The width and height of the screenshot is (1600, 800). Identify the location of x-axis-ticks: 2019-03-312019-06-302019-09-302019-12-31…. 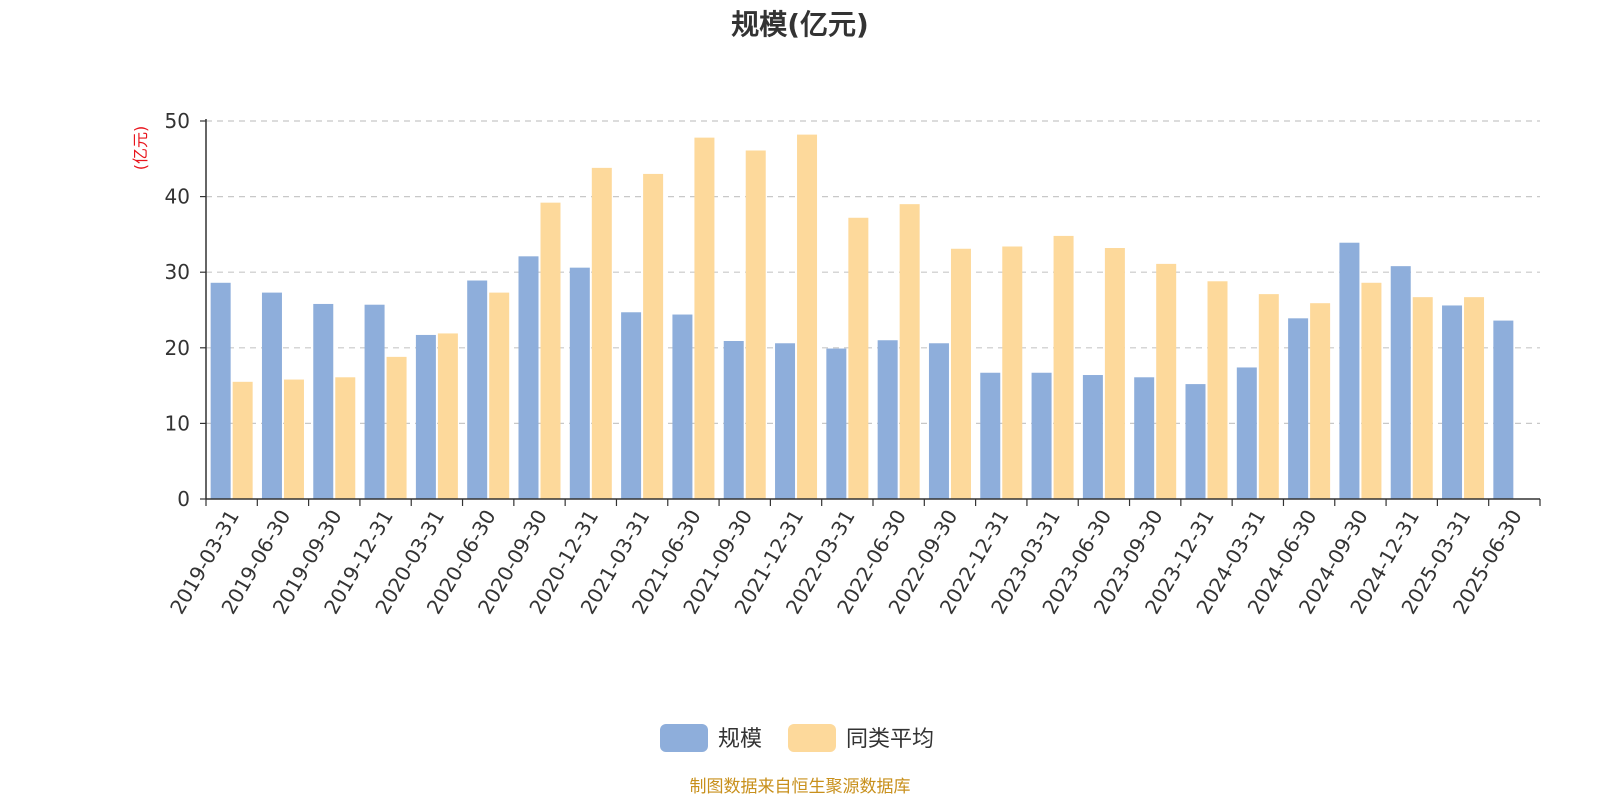
(853, 558).